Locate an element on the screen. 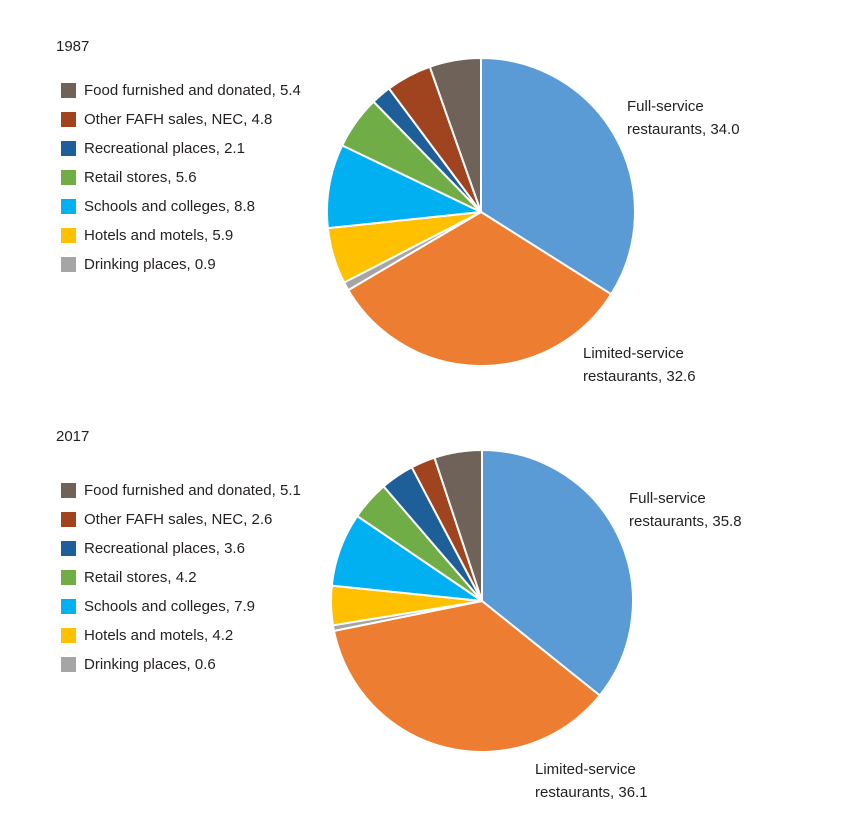  legend-item: Retail stores, 4.2 is located at coordinates (181, 577).